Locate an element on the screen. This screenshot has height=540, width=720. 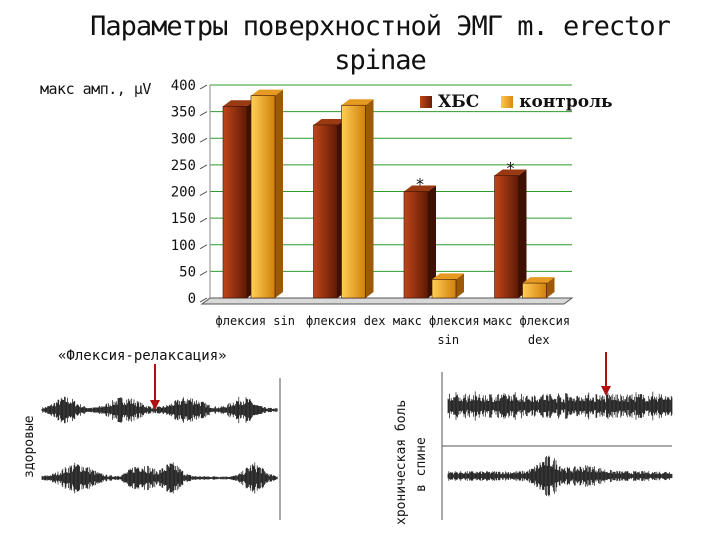
legend: ХБС контроль is located at coordinates (516, 102).